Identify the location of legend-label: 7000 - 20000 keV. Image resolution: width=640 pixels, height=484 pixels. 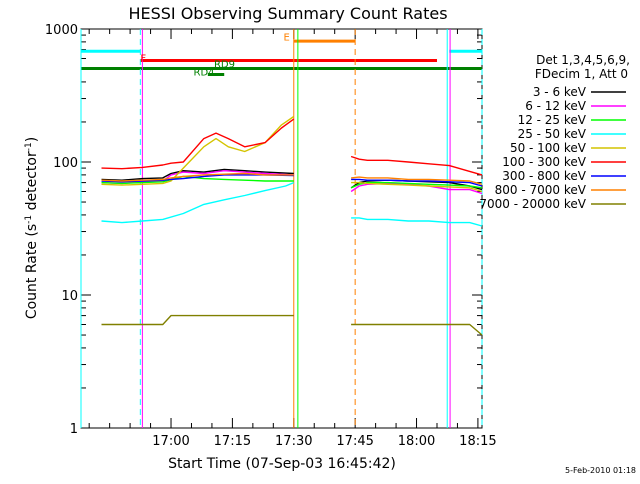
(532, 204).